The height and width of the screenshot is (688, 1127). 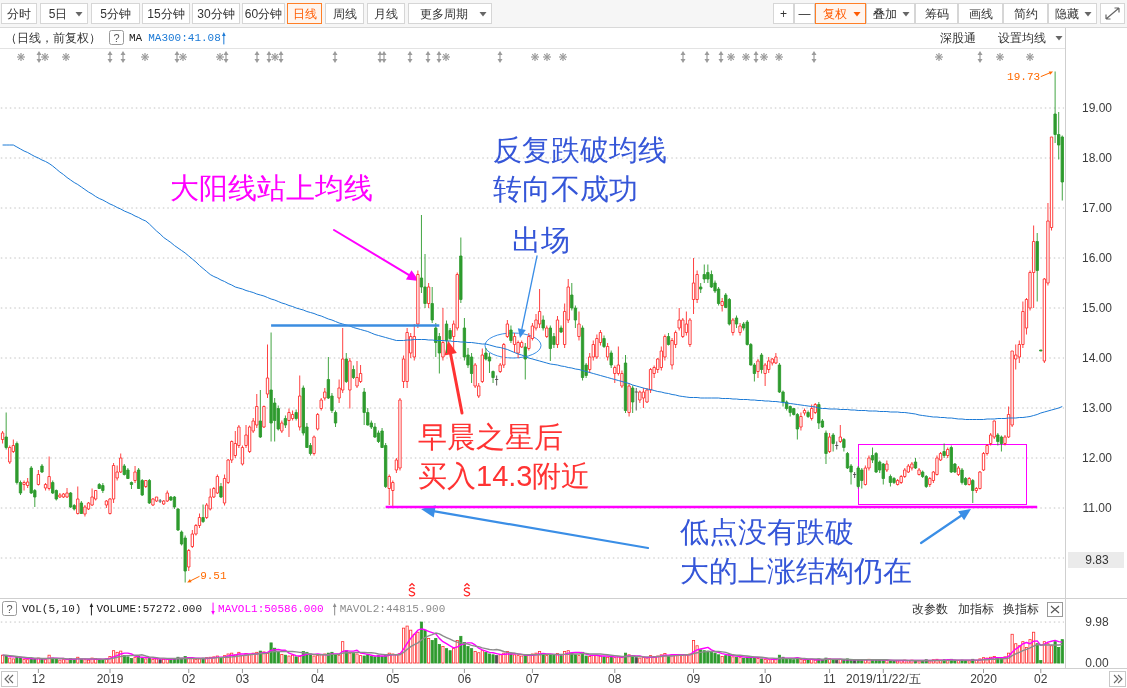 I want to click on y-tick-label: 13.00, so click(x=1097, y=408).